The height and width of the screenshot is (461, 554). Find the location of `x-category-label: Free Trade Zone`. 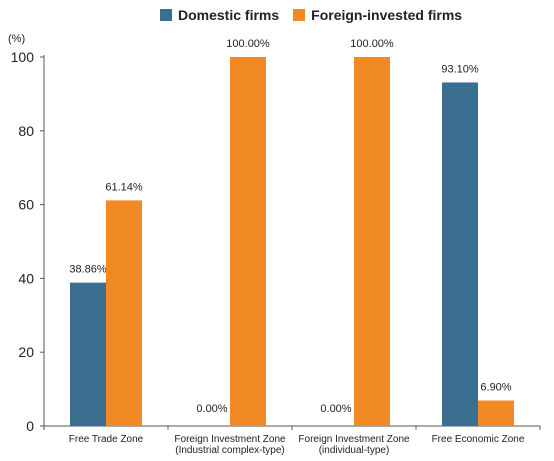

x-category-label: Free Trade Zone is located at coordinates (106, 439).